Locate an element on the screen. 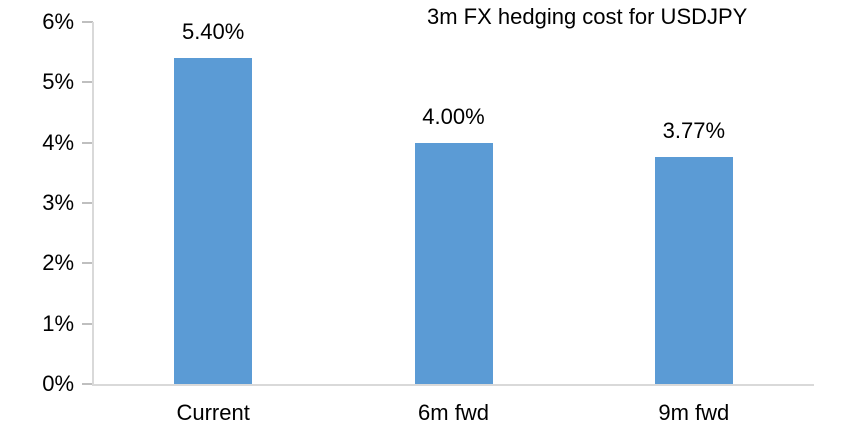 The image size is (852, 441). y-axis-tick-label: 4% is located at coordinates (58, 142).